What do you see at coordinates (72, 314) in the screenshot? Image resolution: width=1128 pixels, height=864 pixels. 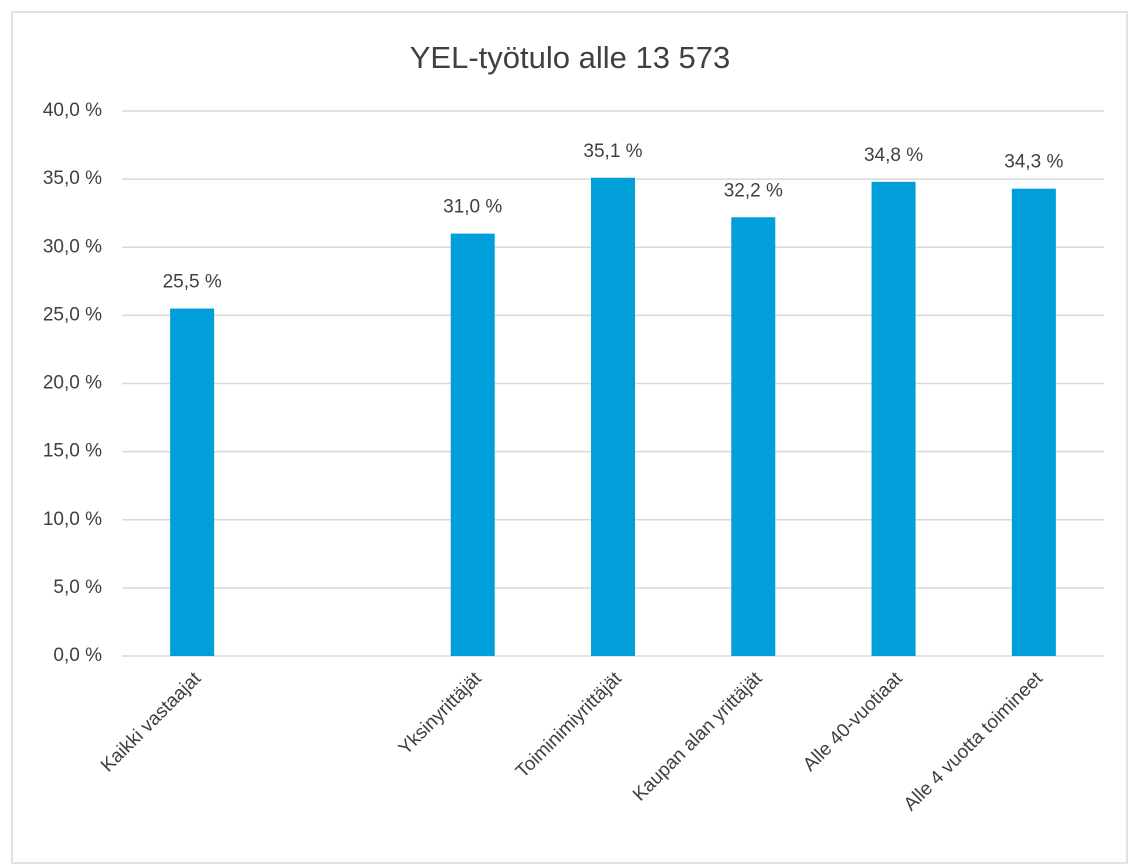 I see `y-tick-label: 25,0 %` at bounding box center [72, 314].